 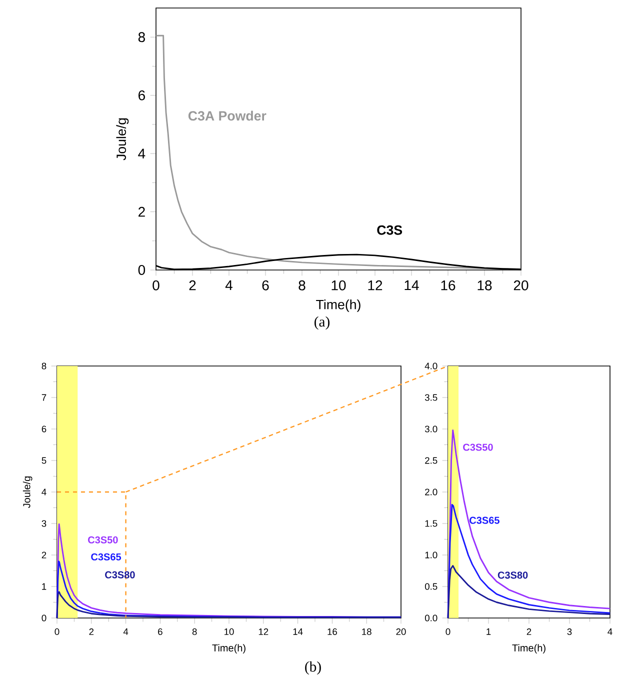 I want to click on y-tick-label: 3.5, so click(x=431, y=397).